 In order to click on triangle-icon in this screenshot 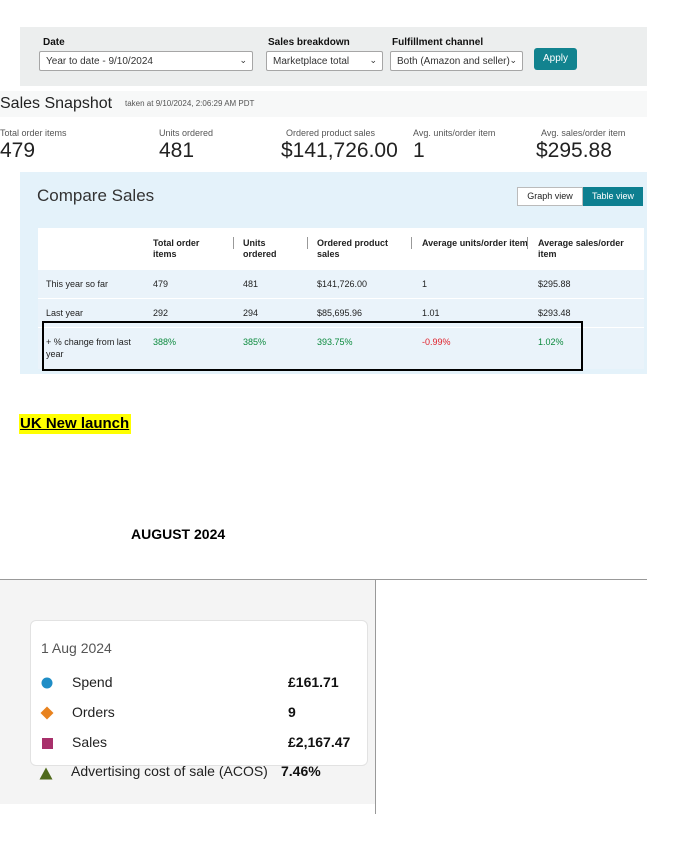, I will do `click(46, 773)`.